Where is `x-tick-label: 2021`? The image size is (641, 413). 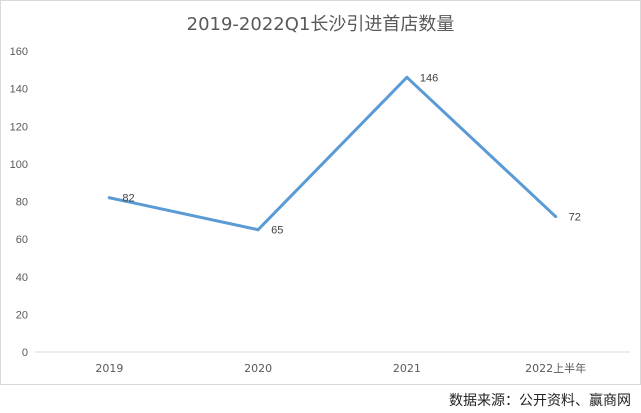
x-tick-label: 2021 is located at coordinates (407, 368).